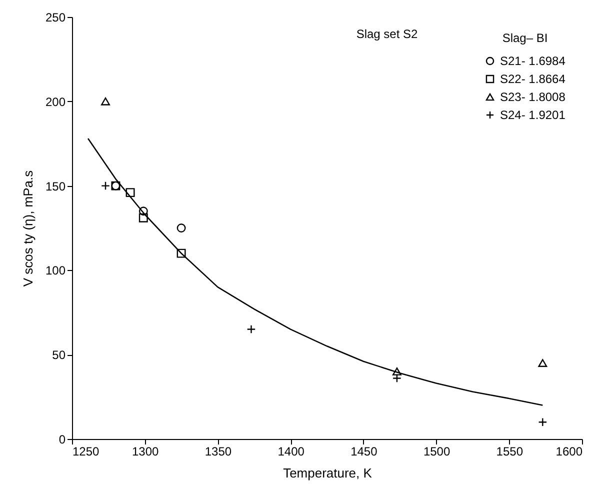  What do you see at coordinates (387, 34) in the screenshot?
I see `text: Slag set S2` at bounding box center [387, 34].